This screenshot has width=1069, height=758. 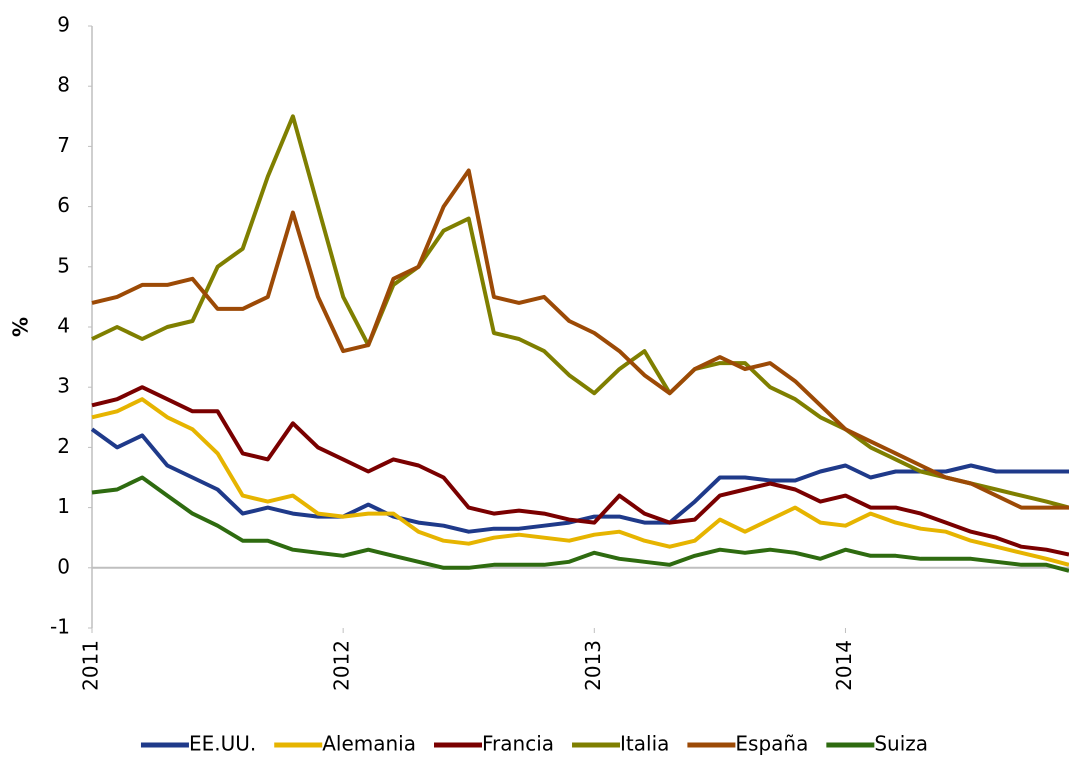 What do you see at coordinates (63, 85) in the screenshot?
I see `y-tick-label: 8` at bounding box center [63, 85].